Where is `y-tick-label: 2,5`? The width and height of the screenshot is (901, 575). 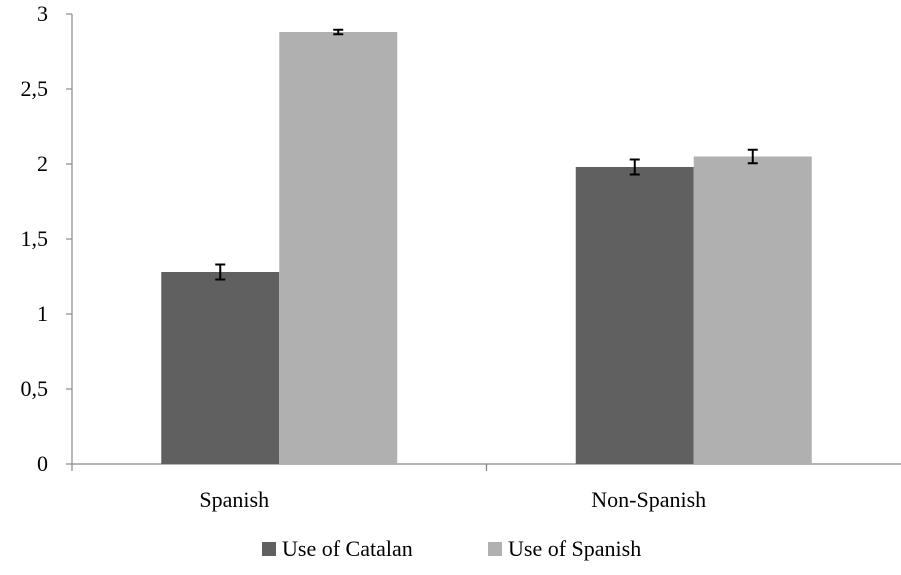
y-tick-label: 2,5 is located at coordinates (35, 88).